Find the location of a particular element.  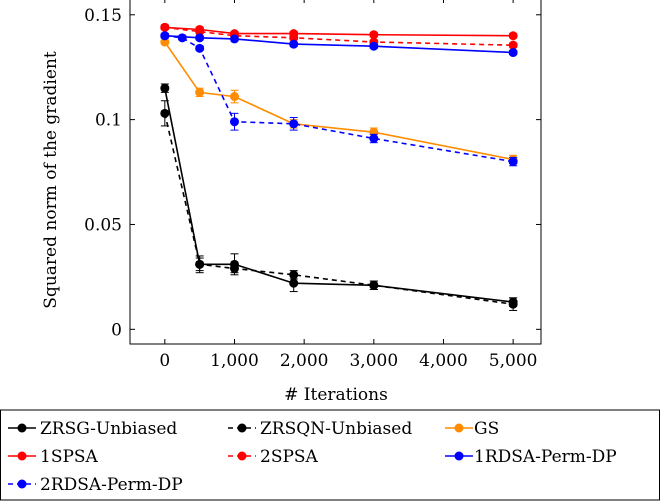

legend-marker-2spsa is located at coordinates (242, 456).